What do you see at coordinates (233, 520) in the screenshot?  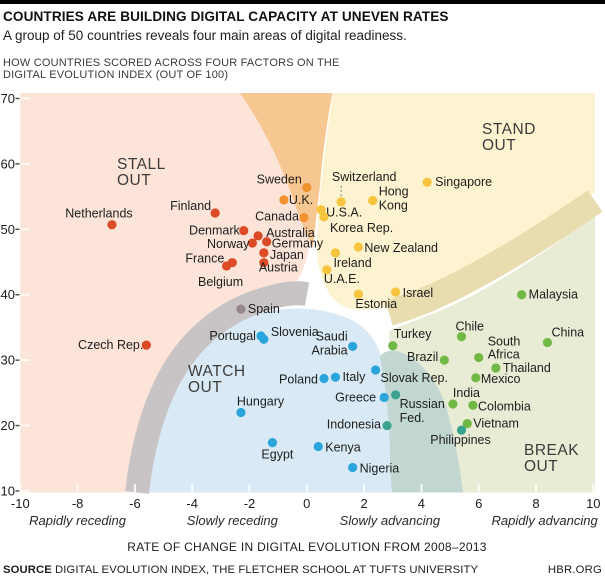 I see `x-zone-label: Slowly receding` at bounding box center [233, 520].